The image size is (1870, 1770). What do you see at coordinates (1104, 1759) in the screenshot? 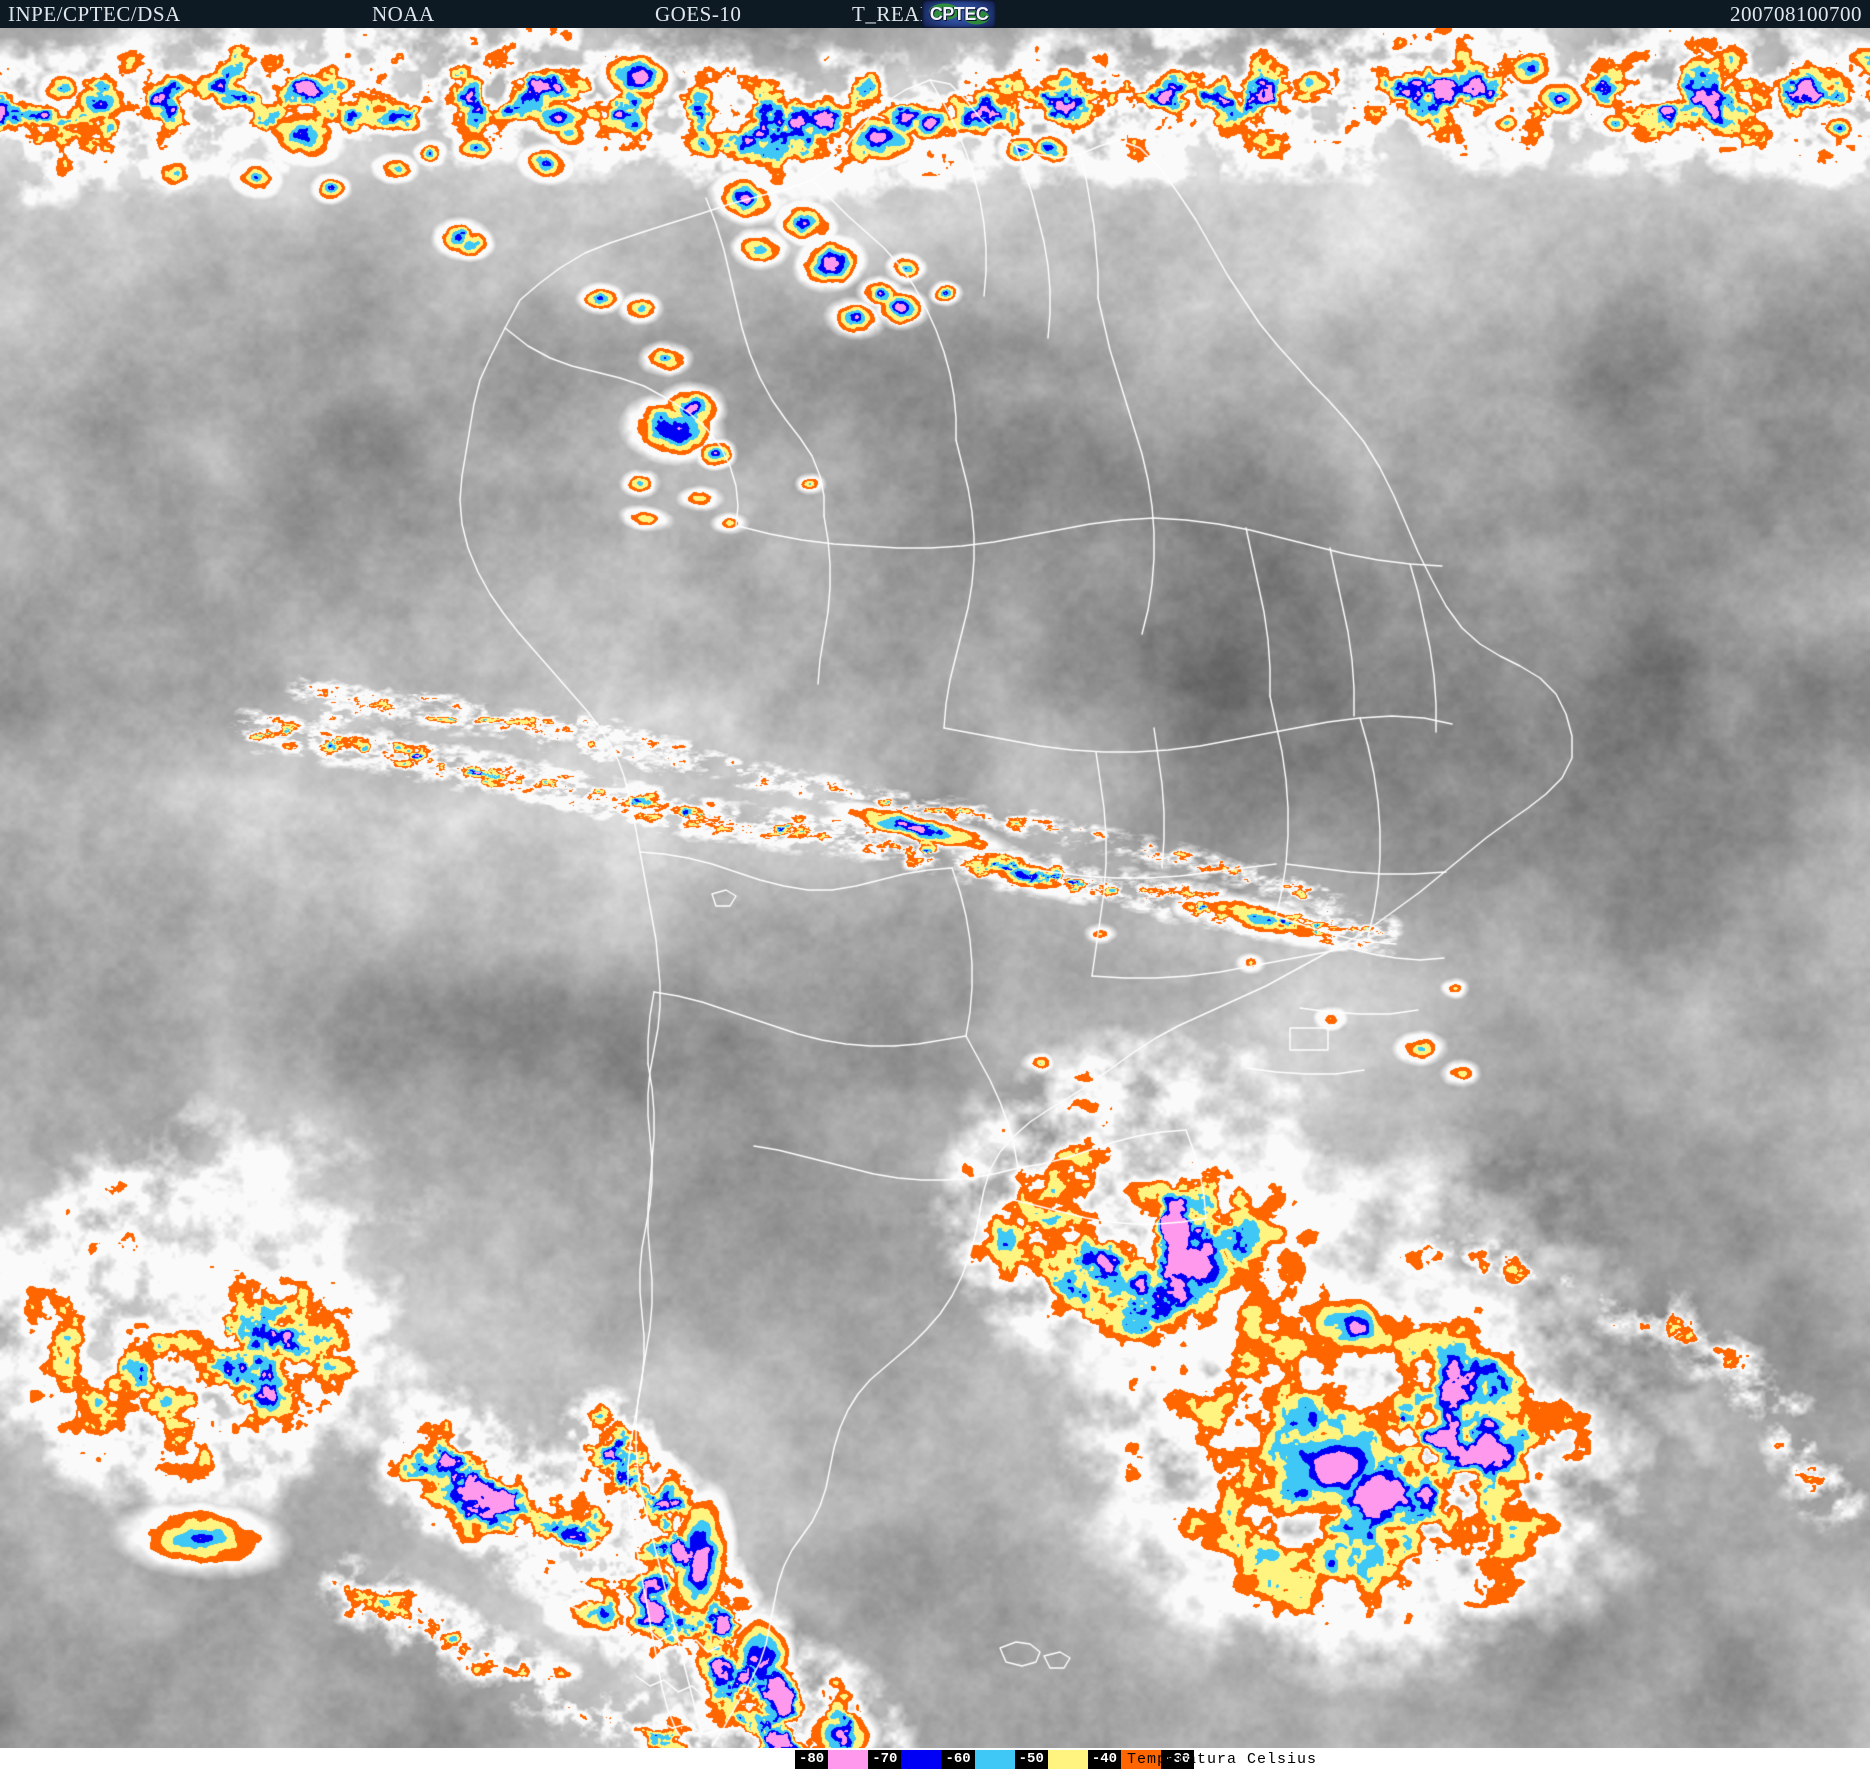
I see `color-scale-tick: -40` at bounding box center [1104, 1759].